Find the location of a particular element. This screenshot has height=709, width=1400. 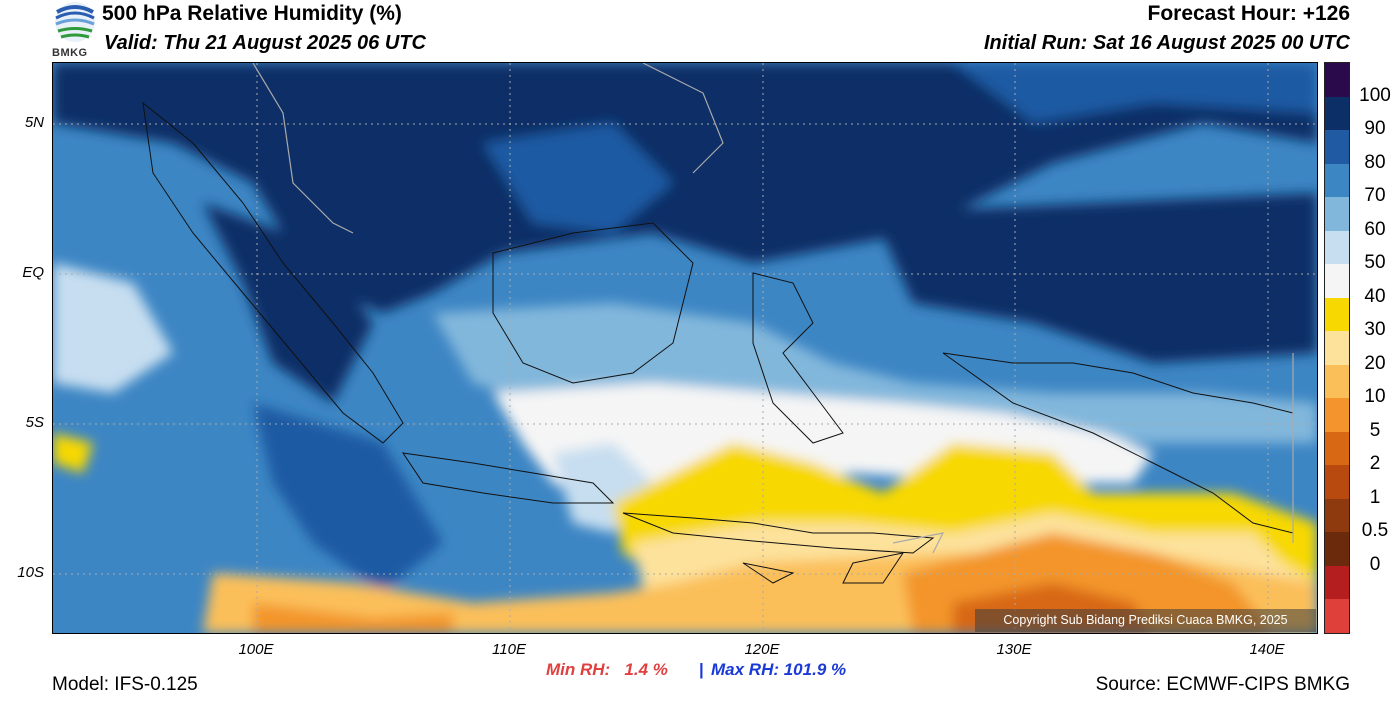

colorbar-label: 10 is located at coordinates (1375, 397).